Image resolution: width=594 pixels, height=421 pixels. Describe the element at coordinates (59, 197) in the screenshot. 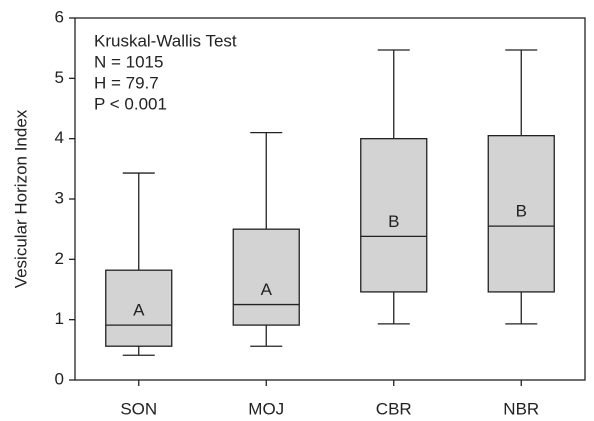

I see `y-tick-label: 3` at that location.